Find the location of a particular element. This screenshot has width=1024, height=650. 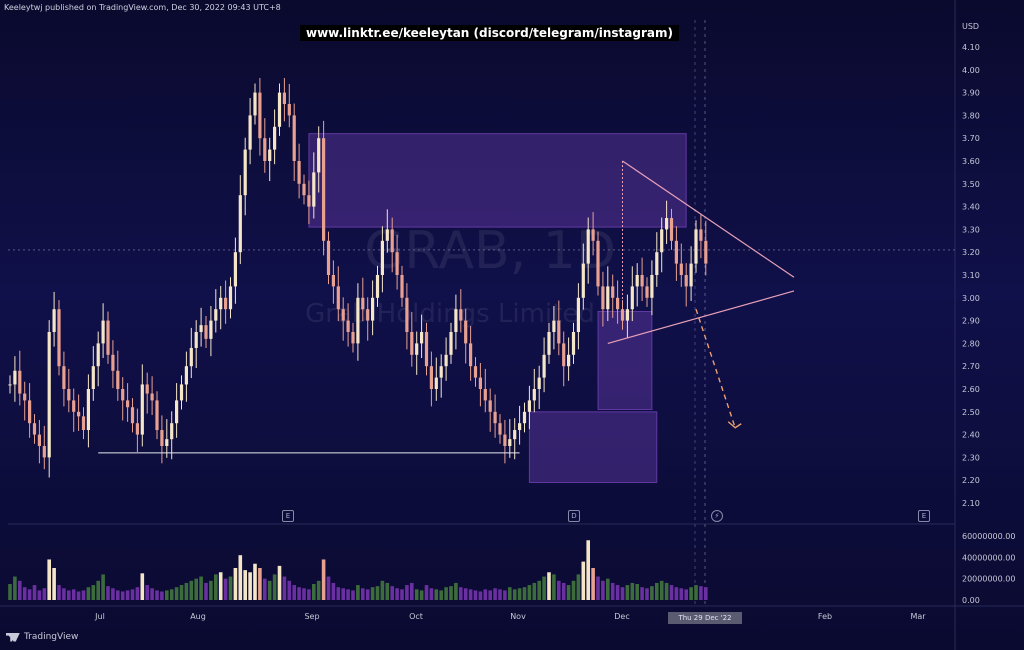

lightning-icon-dec: ⚡ is located at coordinates (717, 516).